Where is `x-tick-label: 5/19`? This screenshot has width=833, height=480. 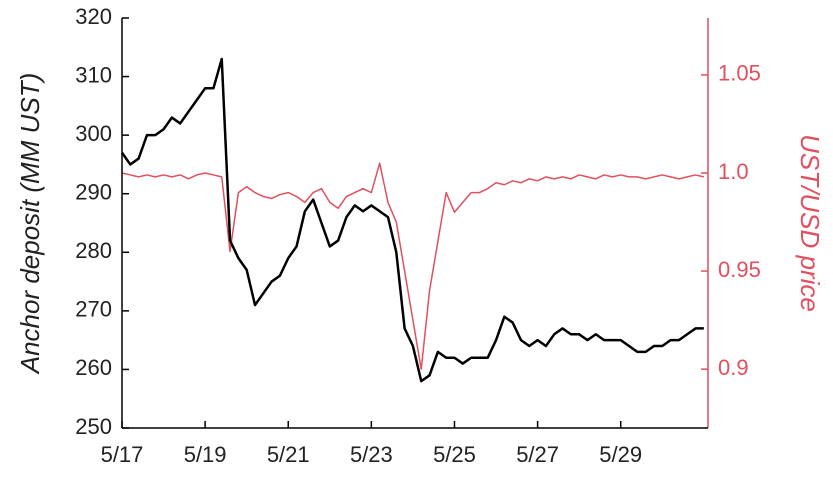
x-tick-label: 5/19 is located at coordinates (205, 454).